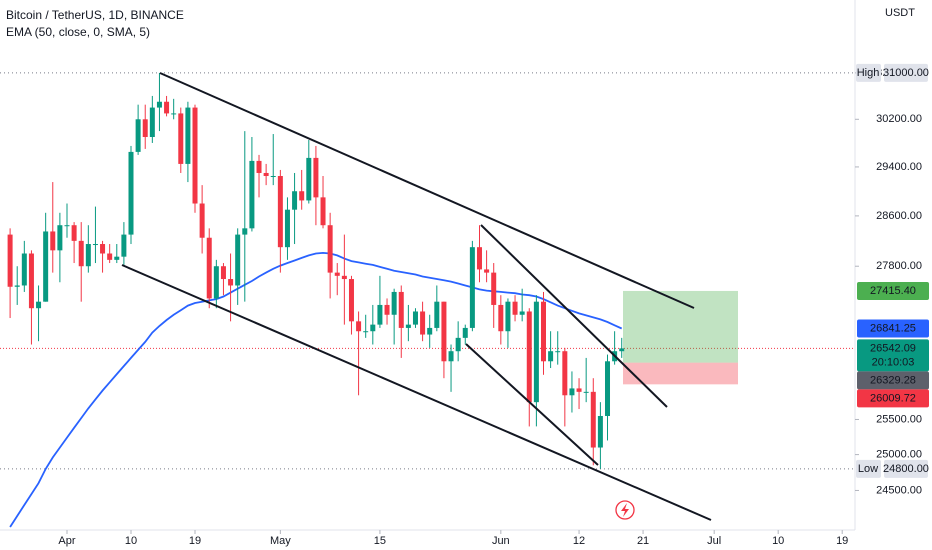 Image resolution: width=932 pixels, height=550 pixels. I want to click on x-tick-label: May, so click(280, 541).